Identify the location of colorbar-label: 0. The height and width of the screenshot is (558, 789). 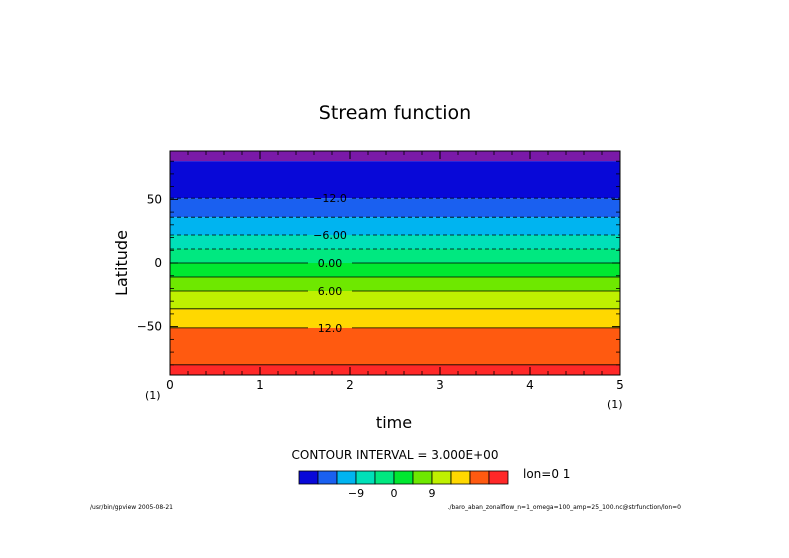
(394, 493).